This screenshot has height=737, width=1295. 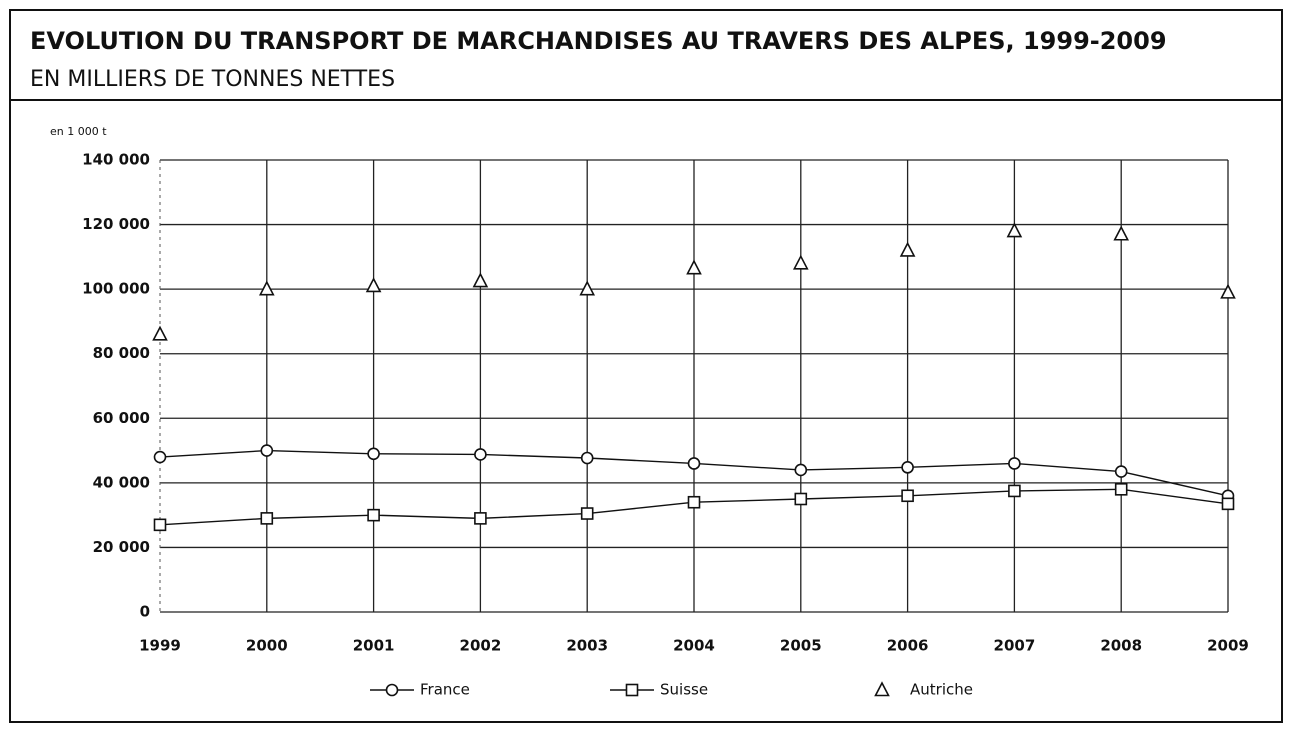 I want to click on x-tick-label: 2008, so click(x=1121, y=646).